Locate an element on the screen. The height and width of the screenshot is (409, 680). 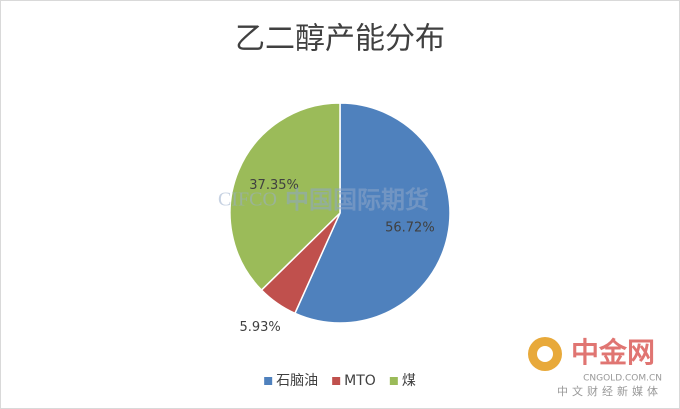
watermark: CIFCO is located at coordinates (247, 200).